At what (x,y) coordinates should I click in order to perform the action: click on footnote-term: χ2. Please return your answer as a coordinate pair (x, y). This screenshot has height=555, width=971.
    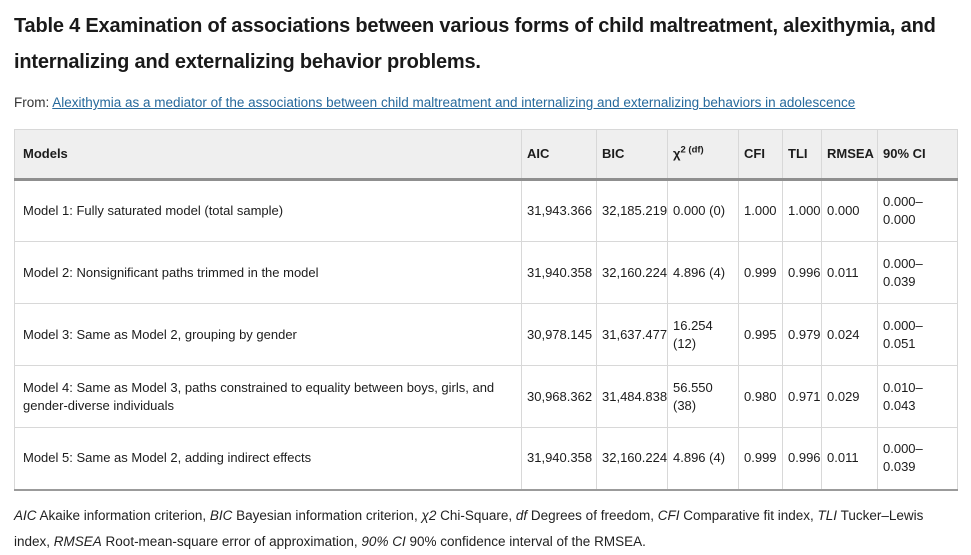
    Looking at the image, I should click on (429, 515).